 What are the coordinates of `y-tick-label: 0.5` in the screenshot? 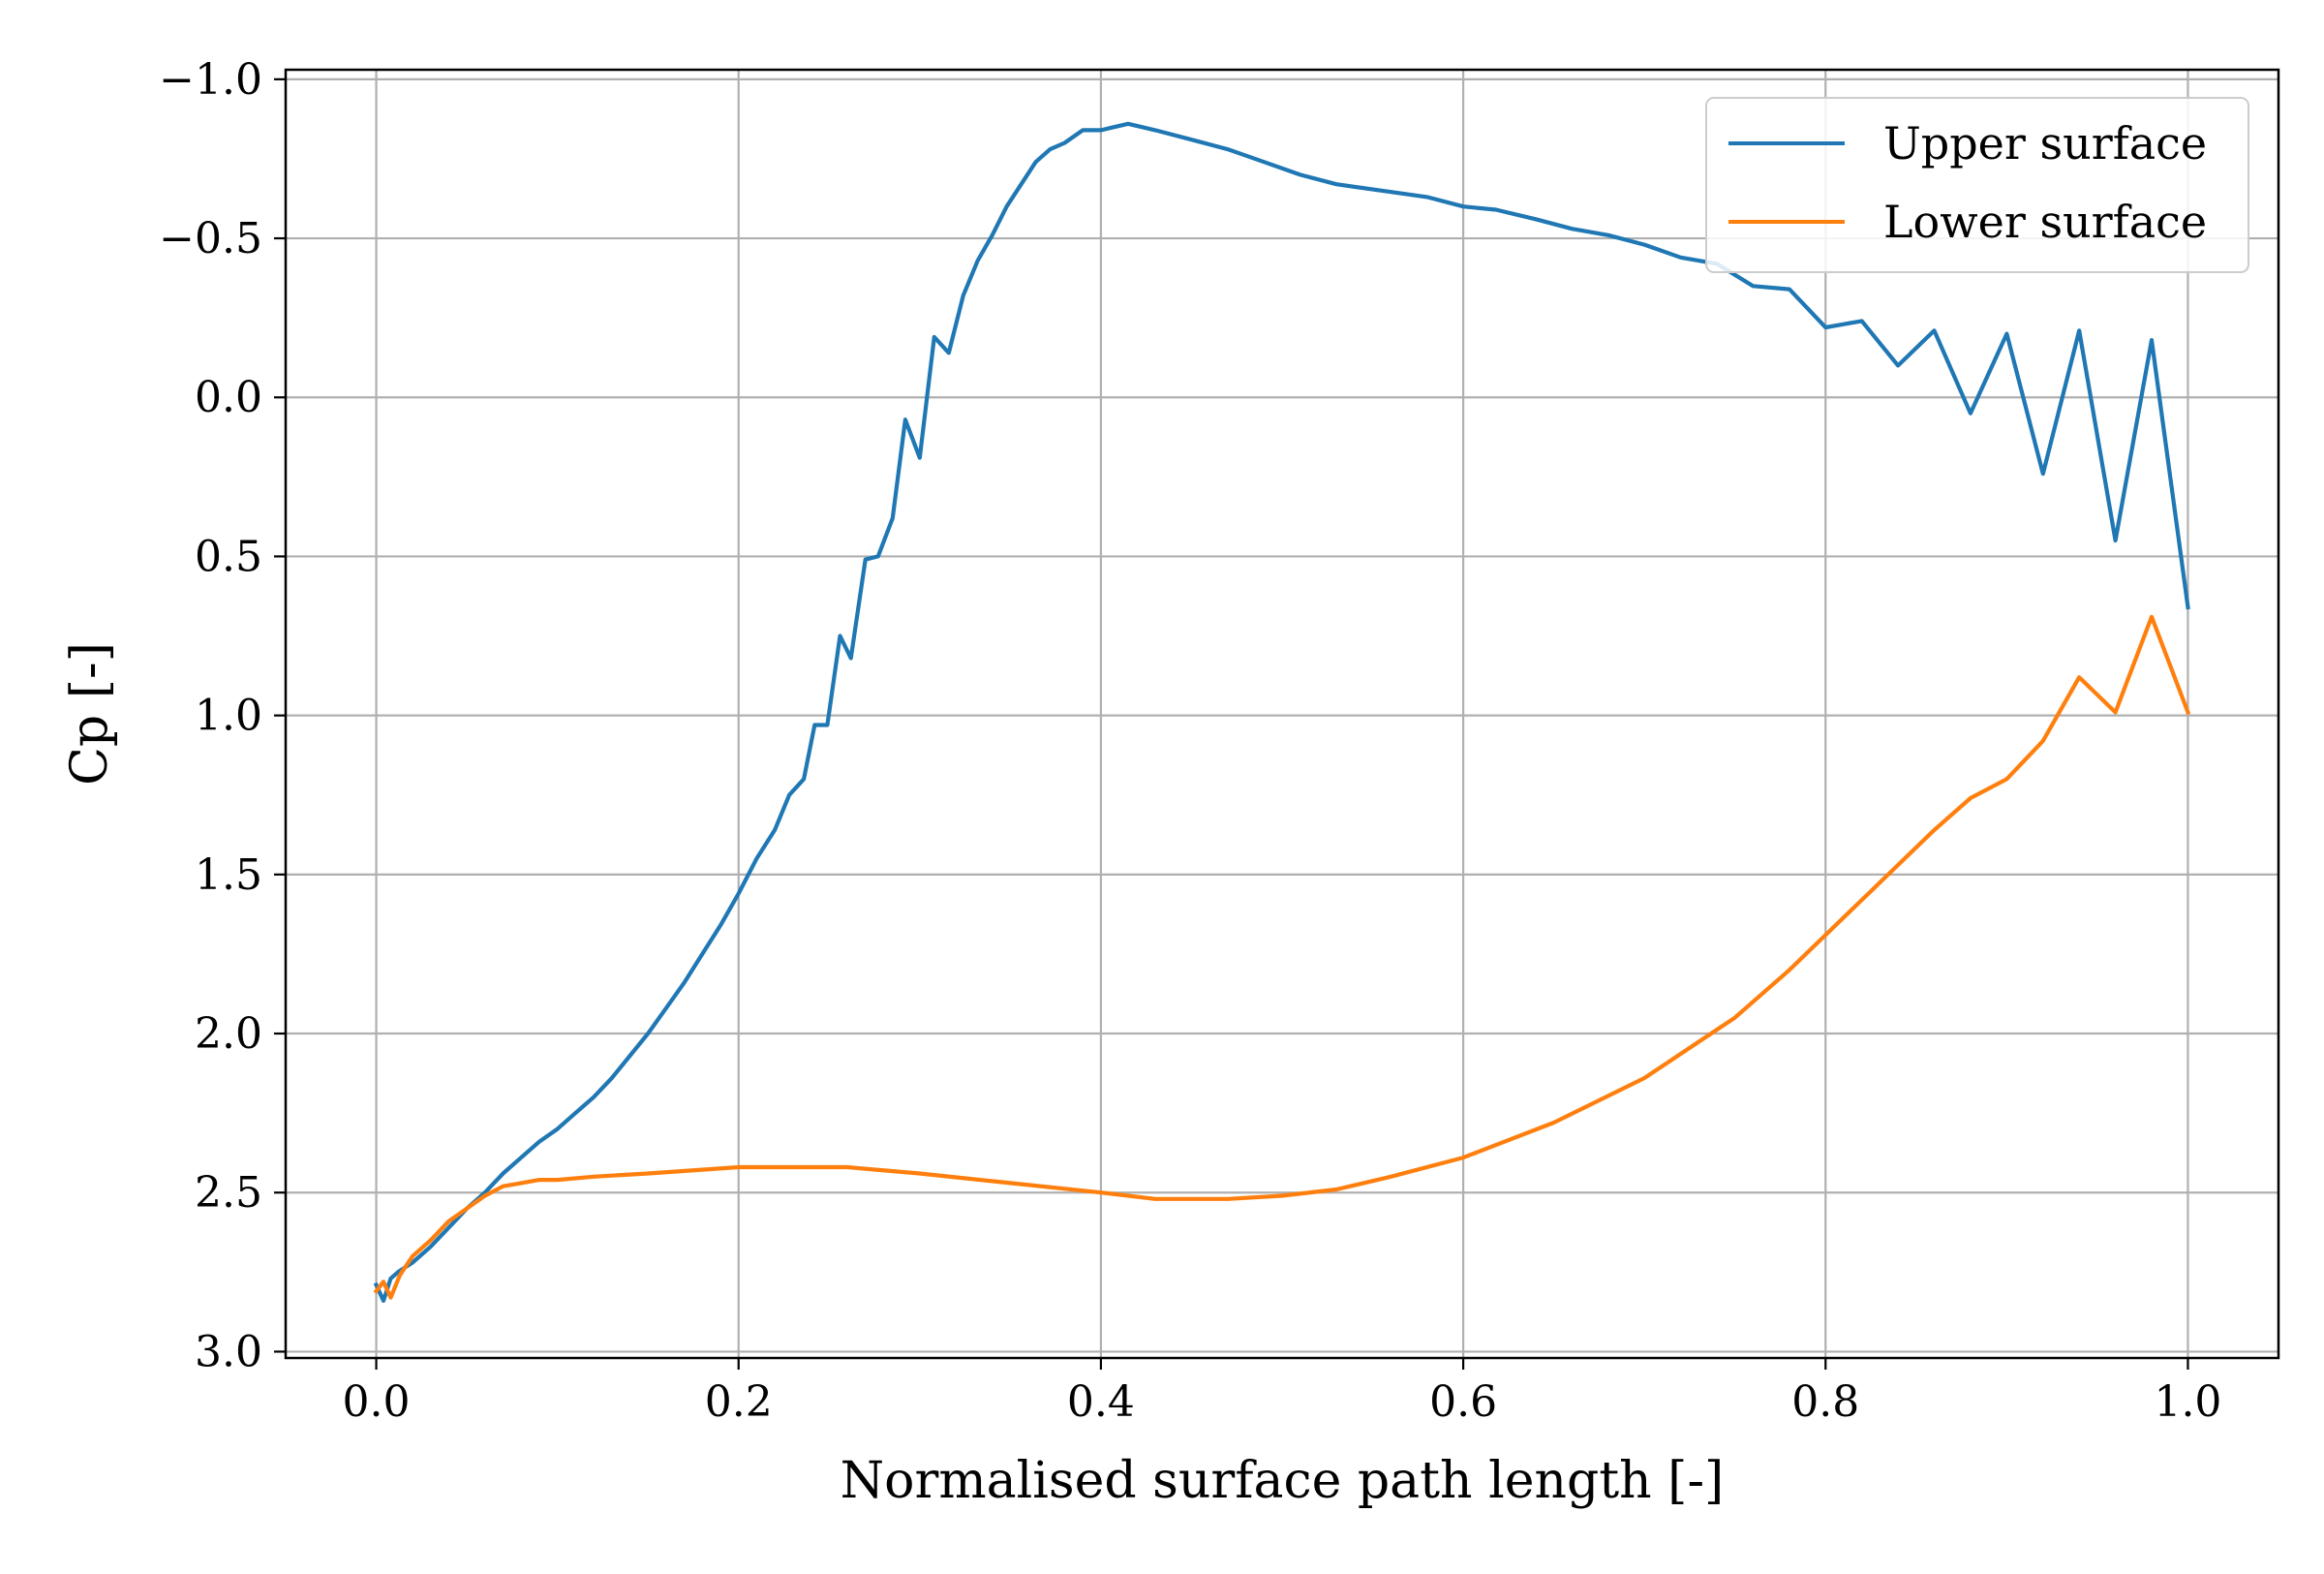 It's located at (229, 556).